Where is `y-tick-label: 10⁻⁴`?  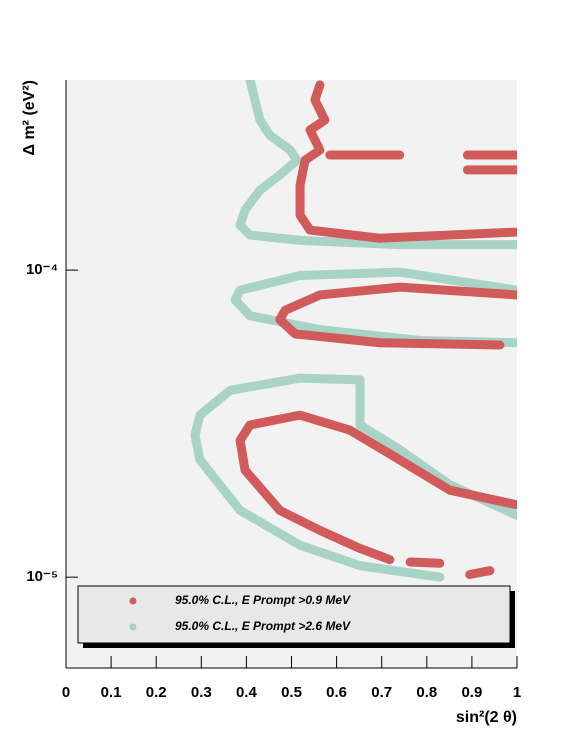 y-tick-label: 10⁻⁴ is located at coordinates (42, 269).